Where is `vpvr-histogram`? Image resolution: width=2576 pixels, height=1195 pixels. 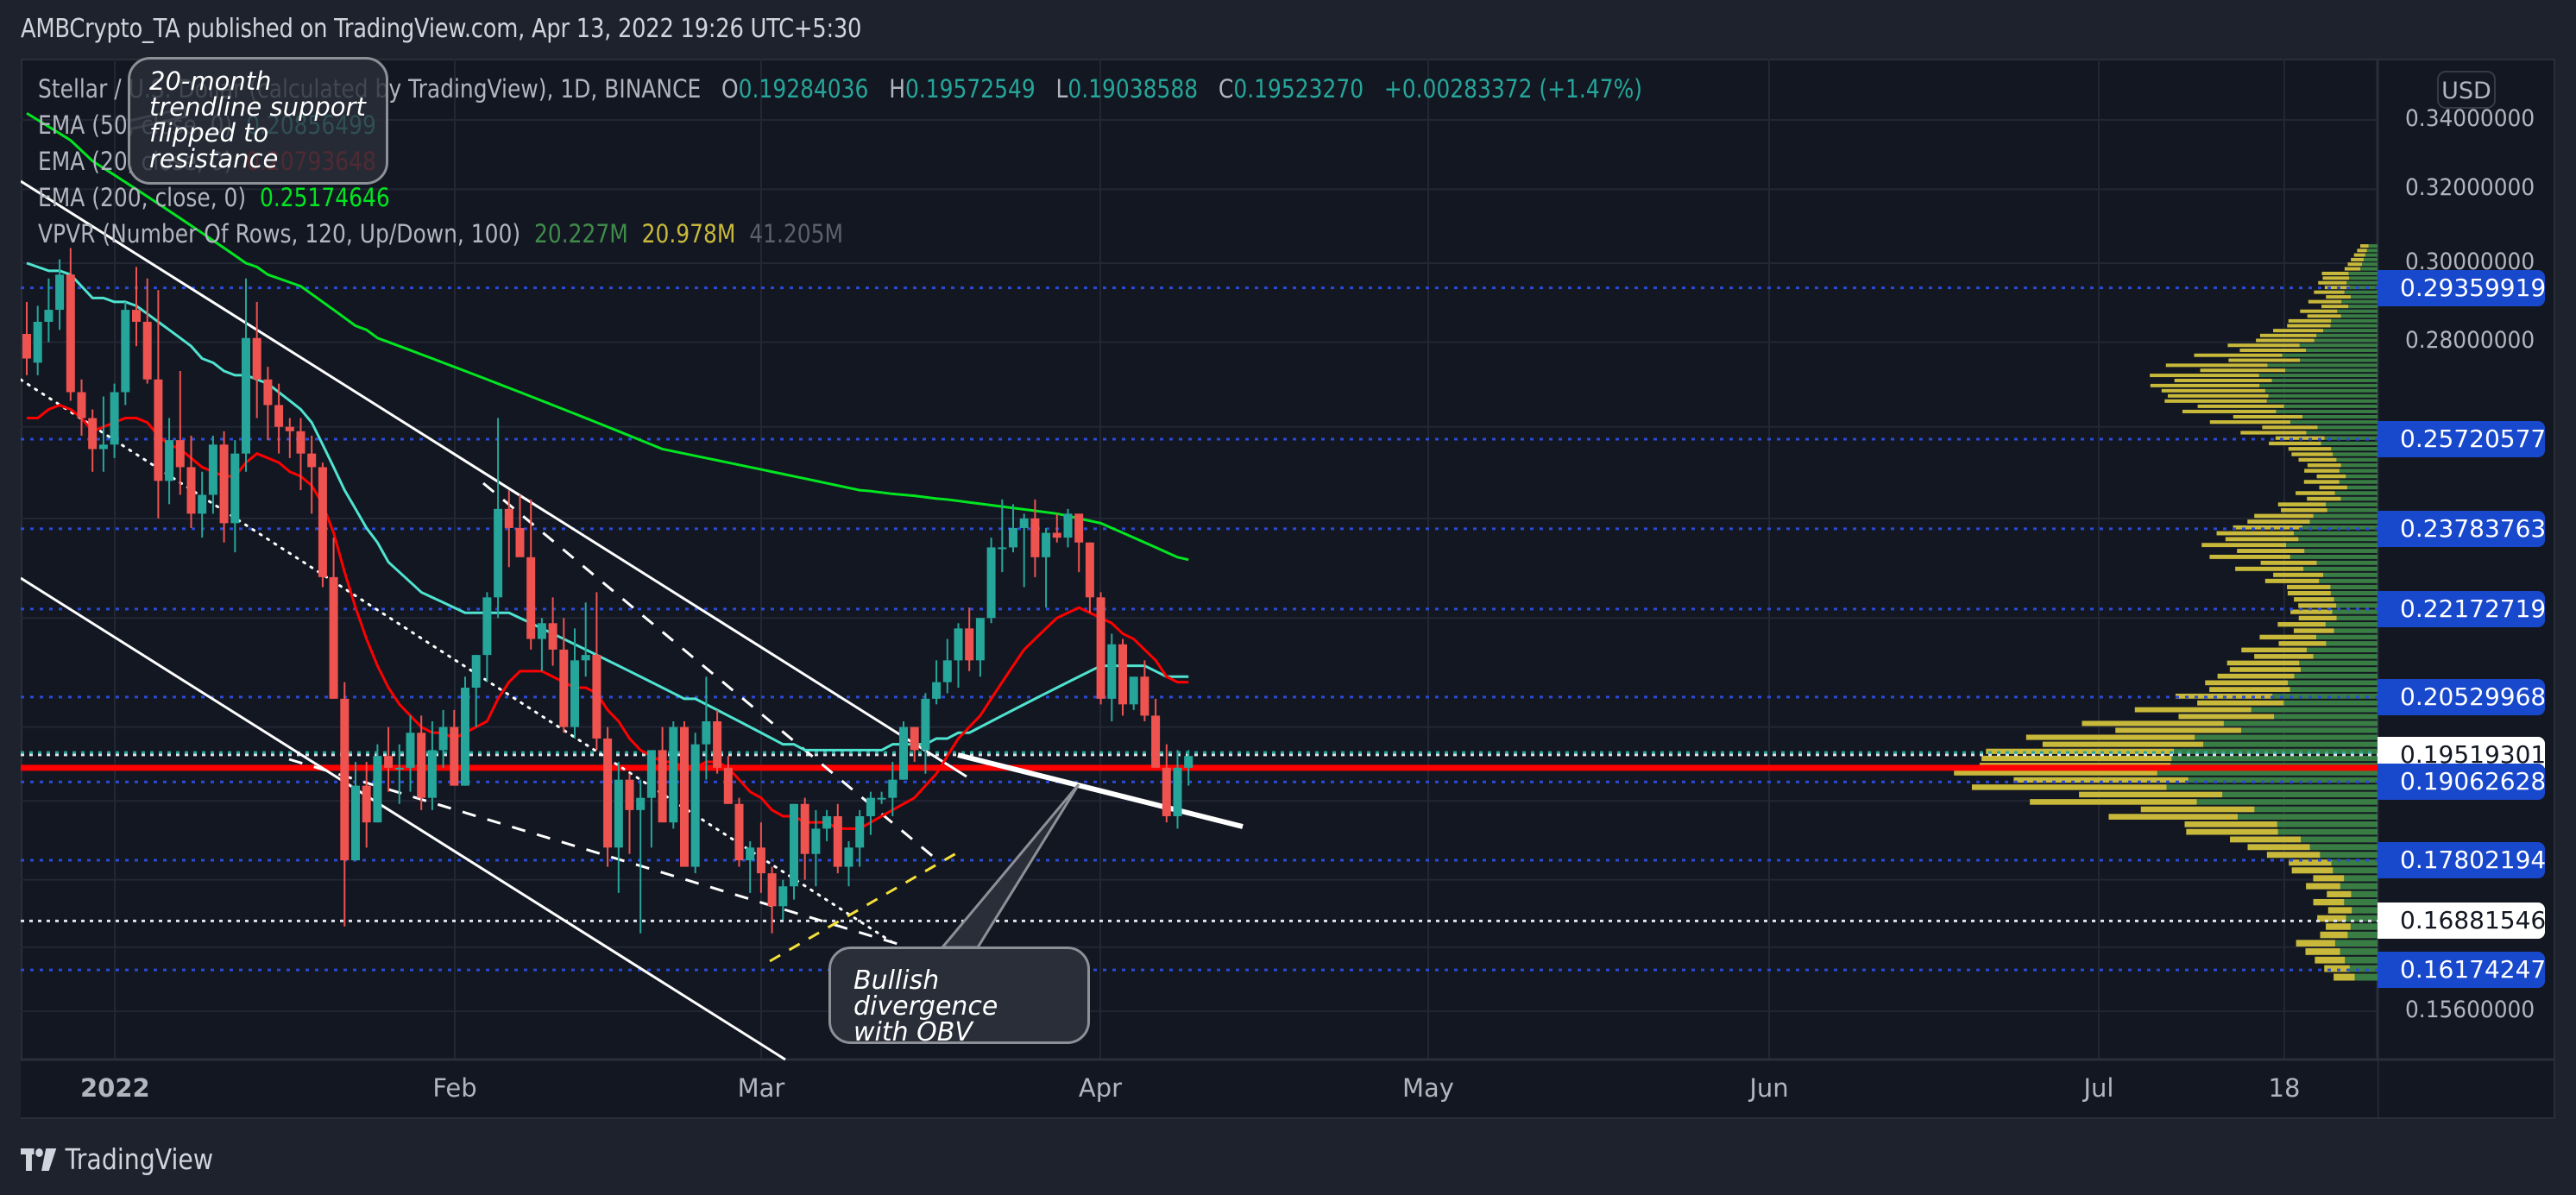
vpvr-histogram is located at coordinates (2166, 613).